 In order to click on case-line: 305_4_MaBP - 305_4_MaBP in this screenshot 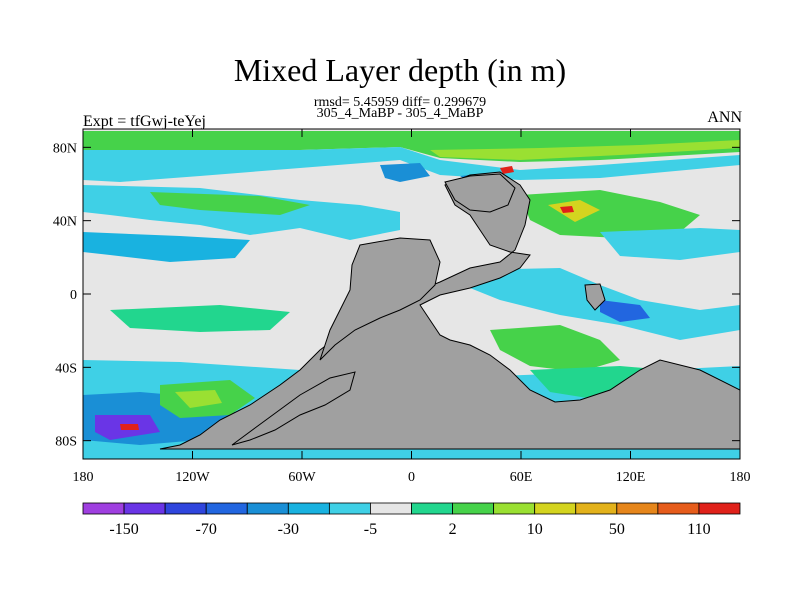, I will do `click(400, 113)`.